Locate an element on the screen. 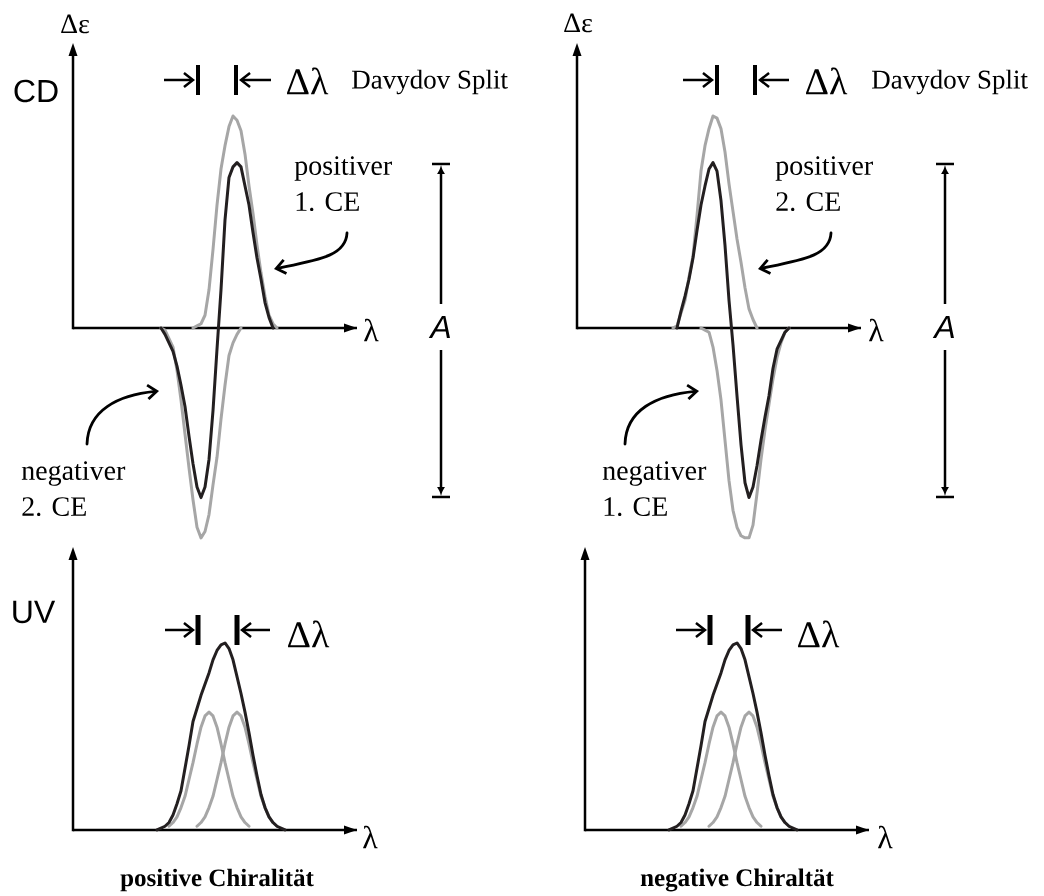  chart-title: UV is located at coordinates (34, 612).